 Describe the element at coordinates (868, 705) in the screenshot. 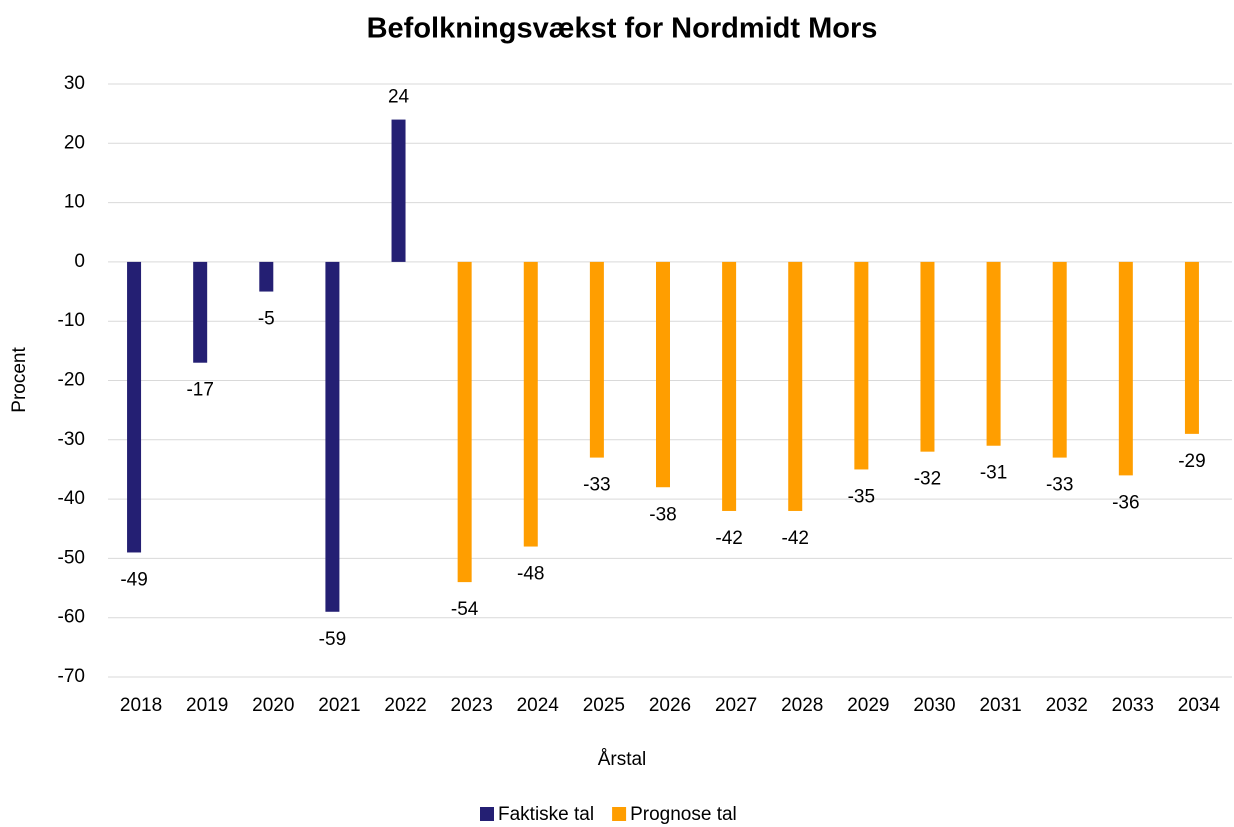

I see `x-tick-label: 2029` at that location.